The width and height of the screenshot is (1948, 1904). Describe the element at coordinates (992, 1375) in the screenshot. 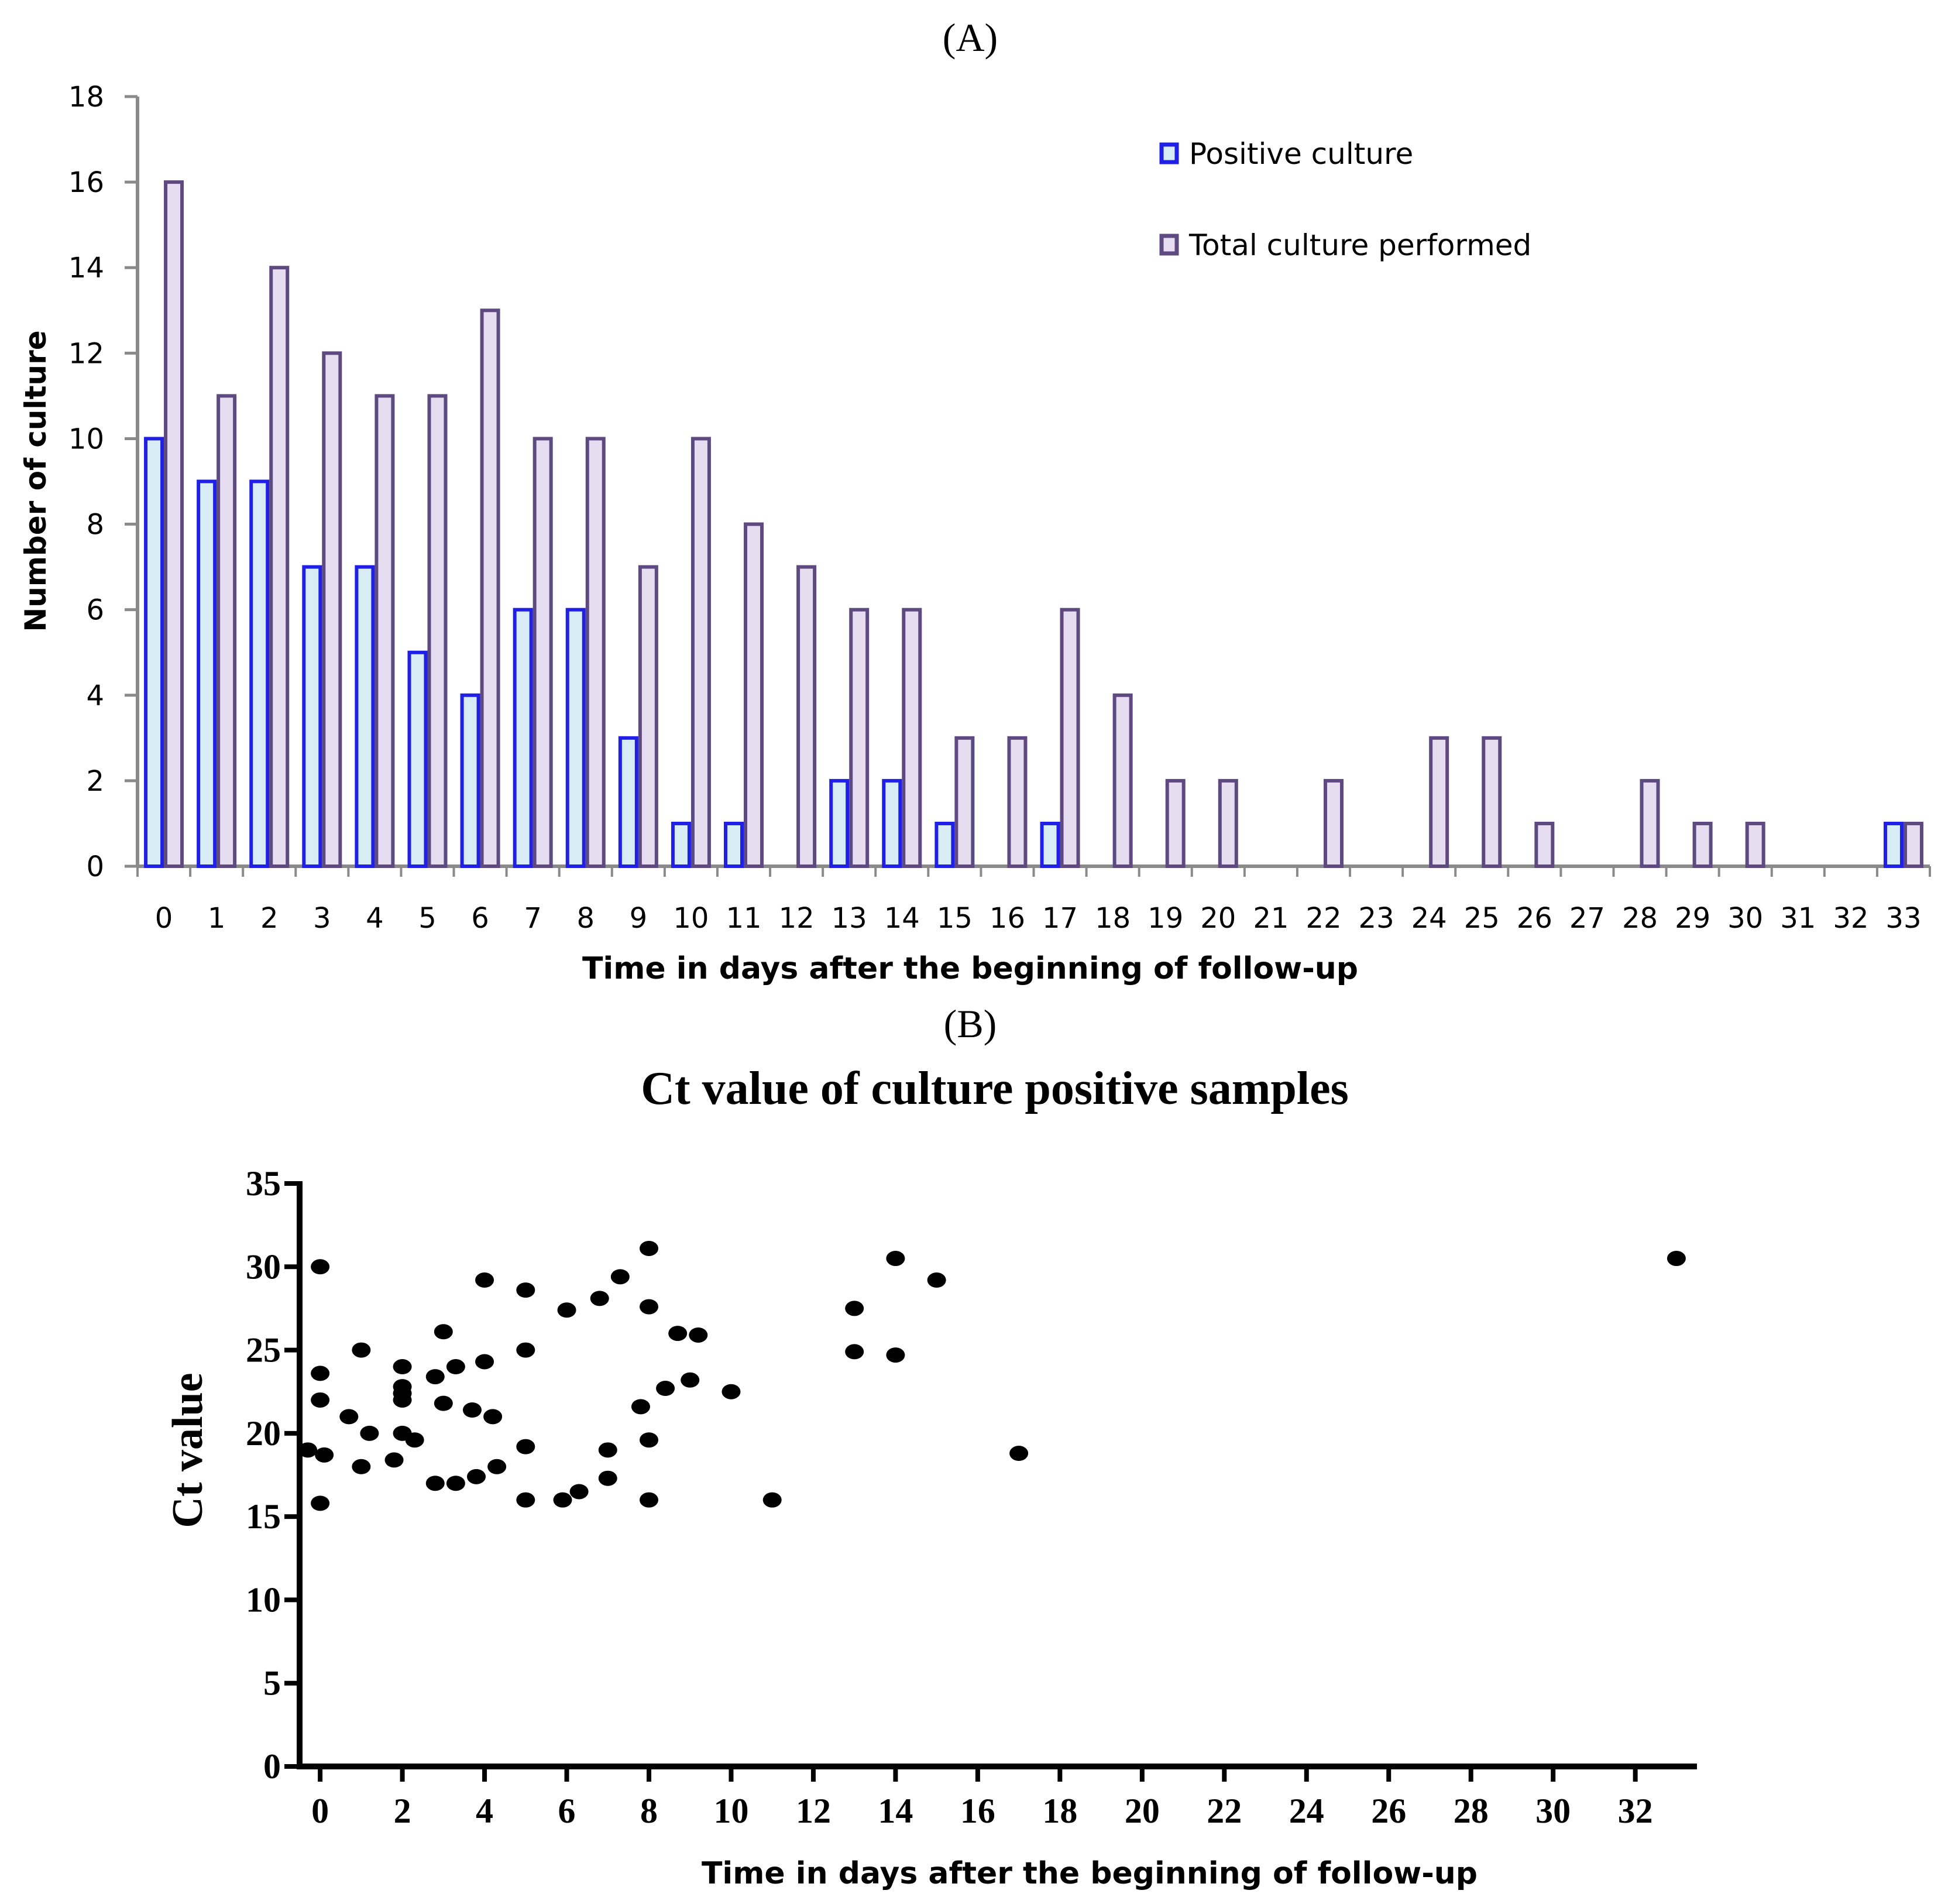

I see `panel-b-points` at that location.